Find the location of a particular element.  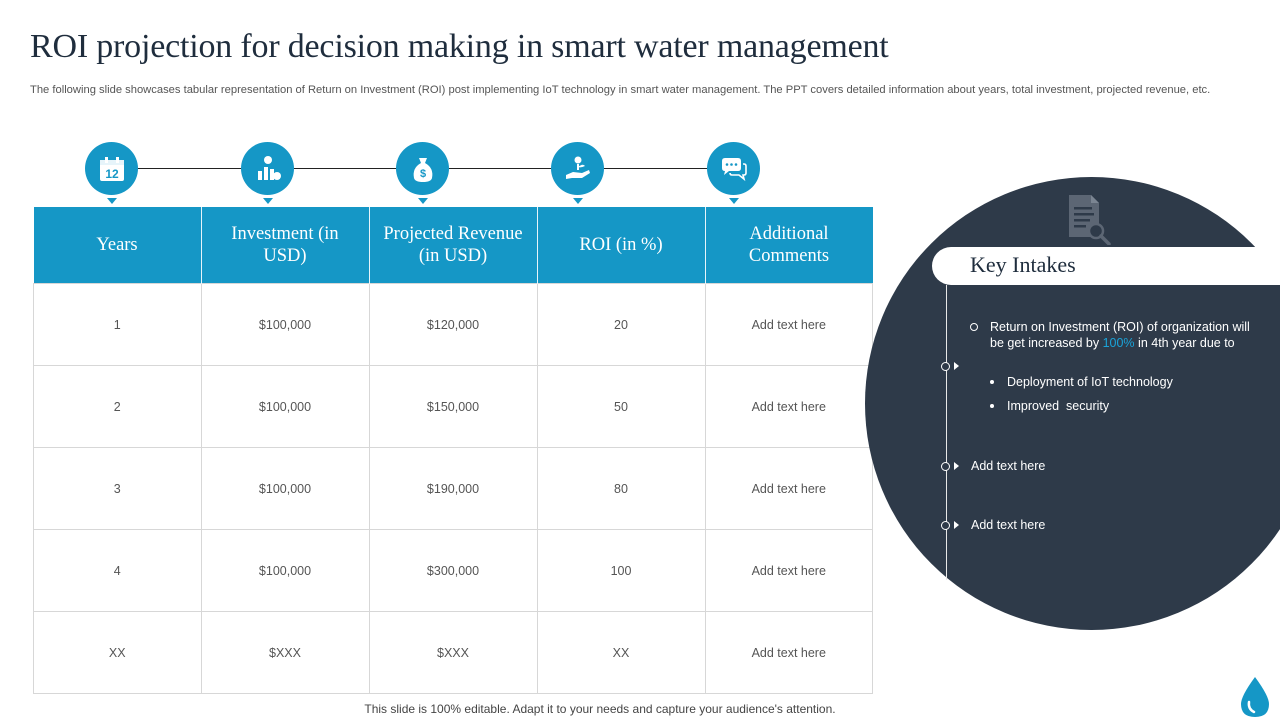

cell-revenue: $300,000 is located at coordinates (453, 570).